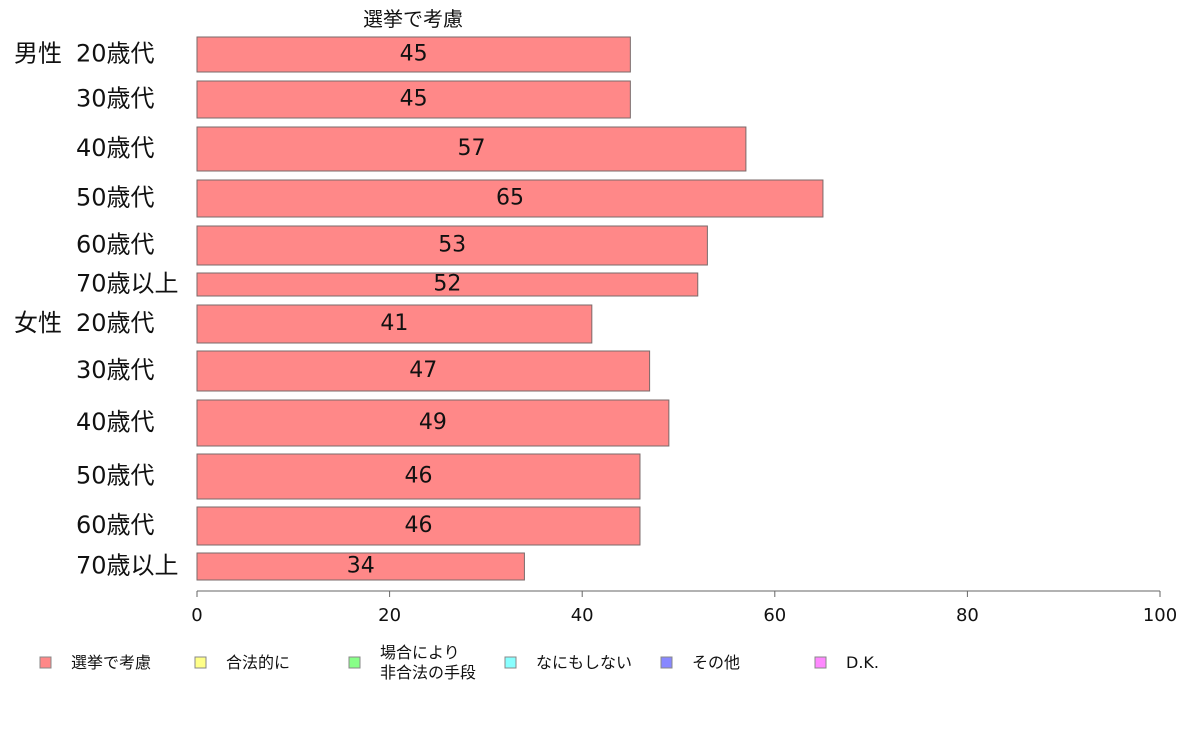 Image resolution: width=1188 pixels, height=736 pixels. What do you see at coordinates (584, 662) in the screenshot?
I see `legend-label: なにもしない` at bounding box center [584, 662].